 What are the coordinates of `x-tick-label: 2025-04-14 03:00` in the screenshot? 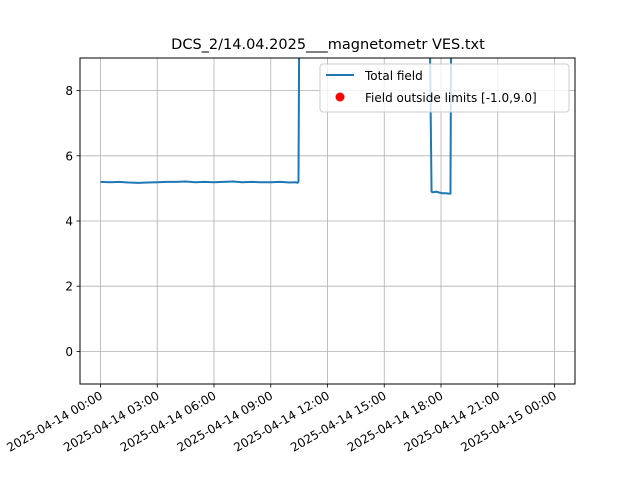 It's located at (111, 421).